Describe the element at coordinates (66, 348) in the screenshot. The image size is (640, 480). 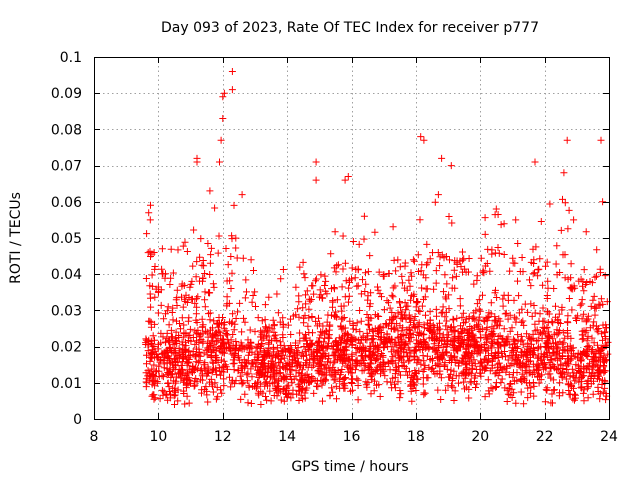
I see `y-tick-label: 0.02` at that location.